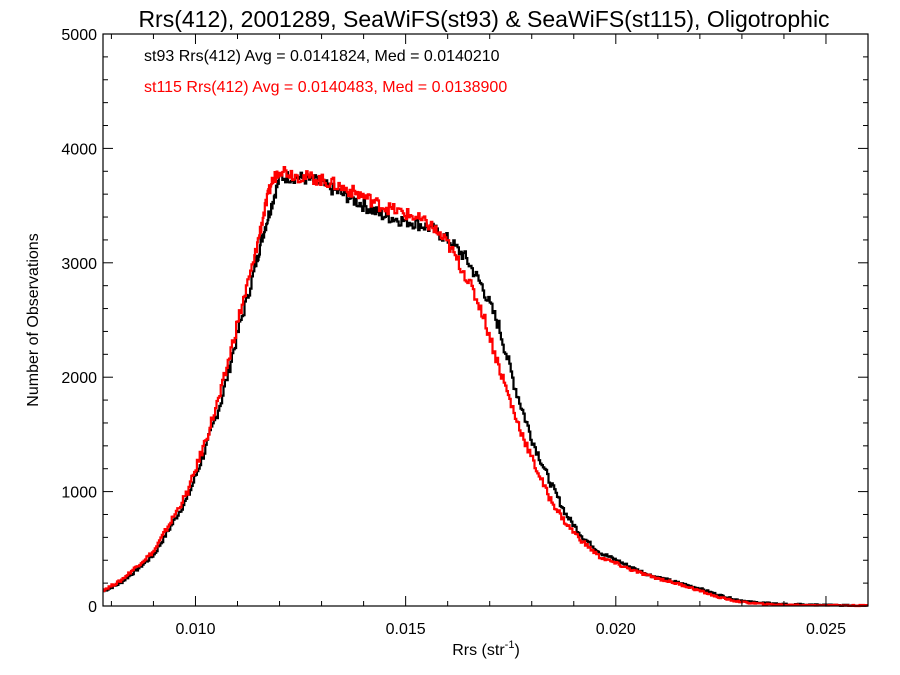 This screenshot has height=675, width=900. I want to click on y-axis-label: Number of Observations, so click(33, 319).